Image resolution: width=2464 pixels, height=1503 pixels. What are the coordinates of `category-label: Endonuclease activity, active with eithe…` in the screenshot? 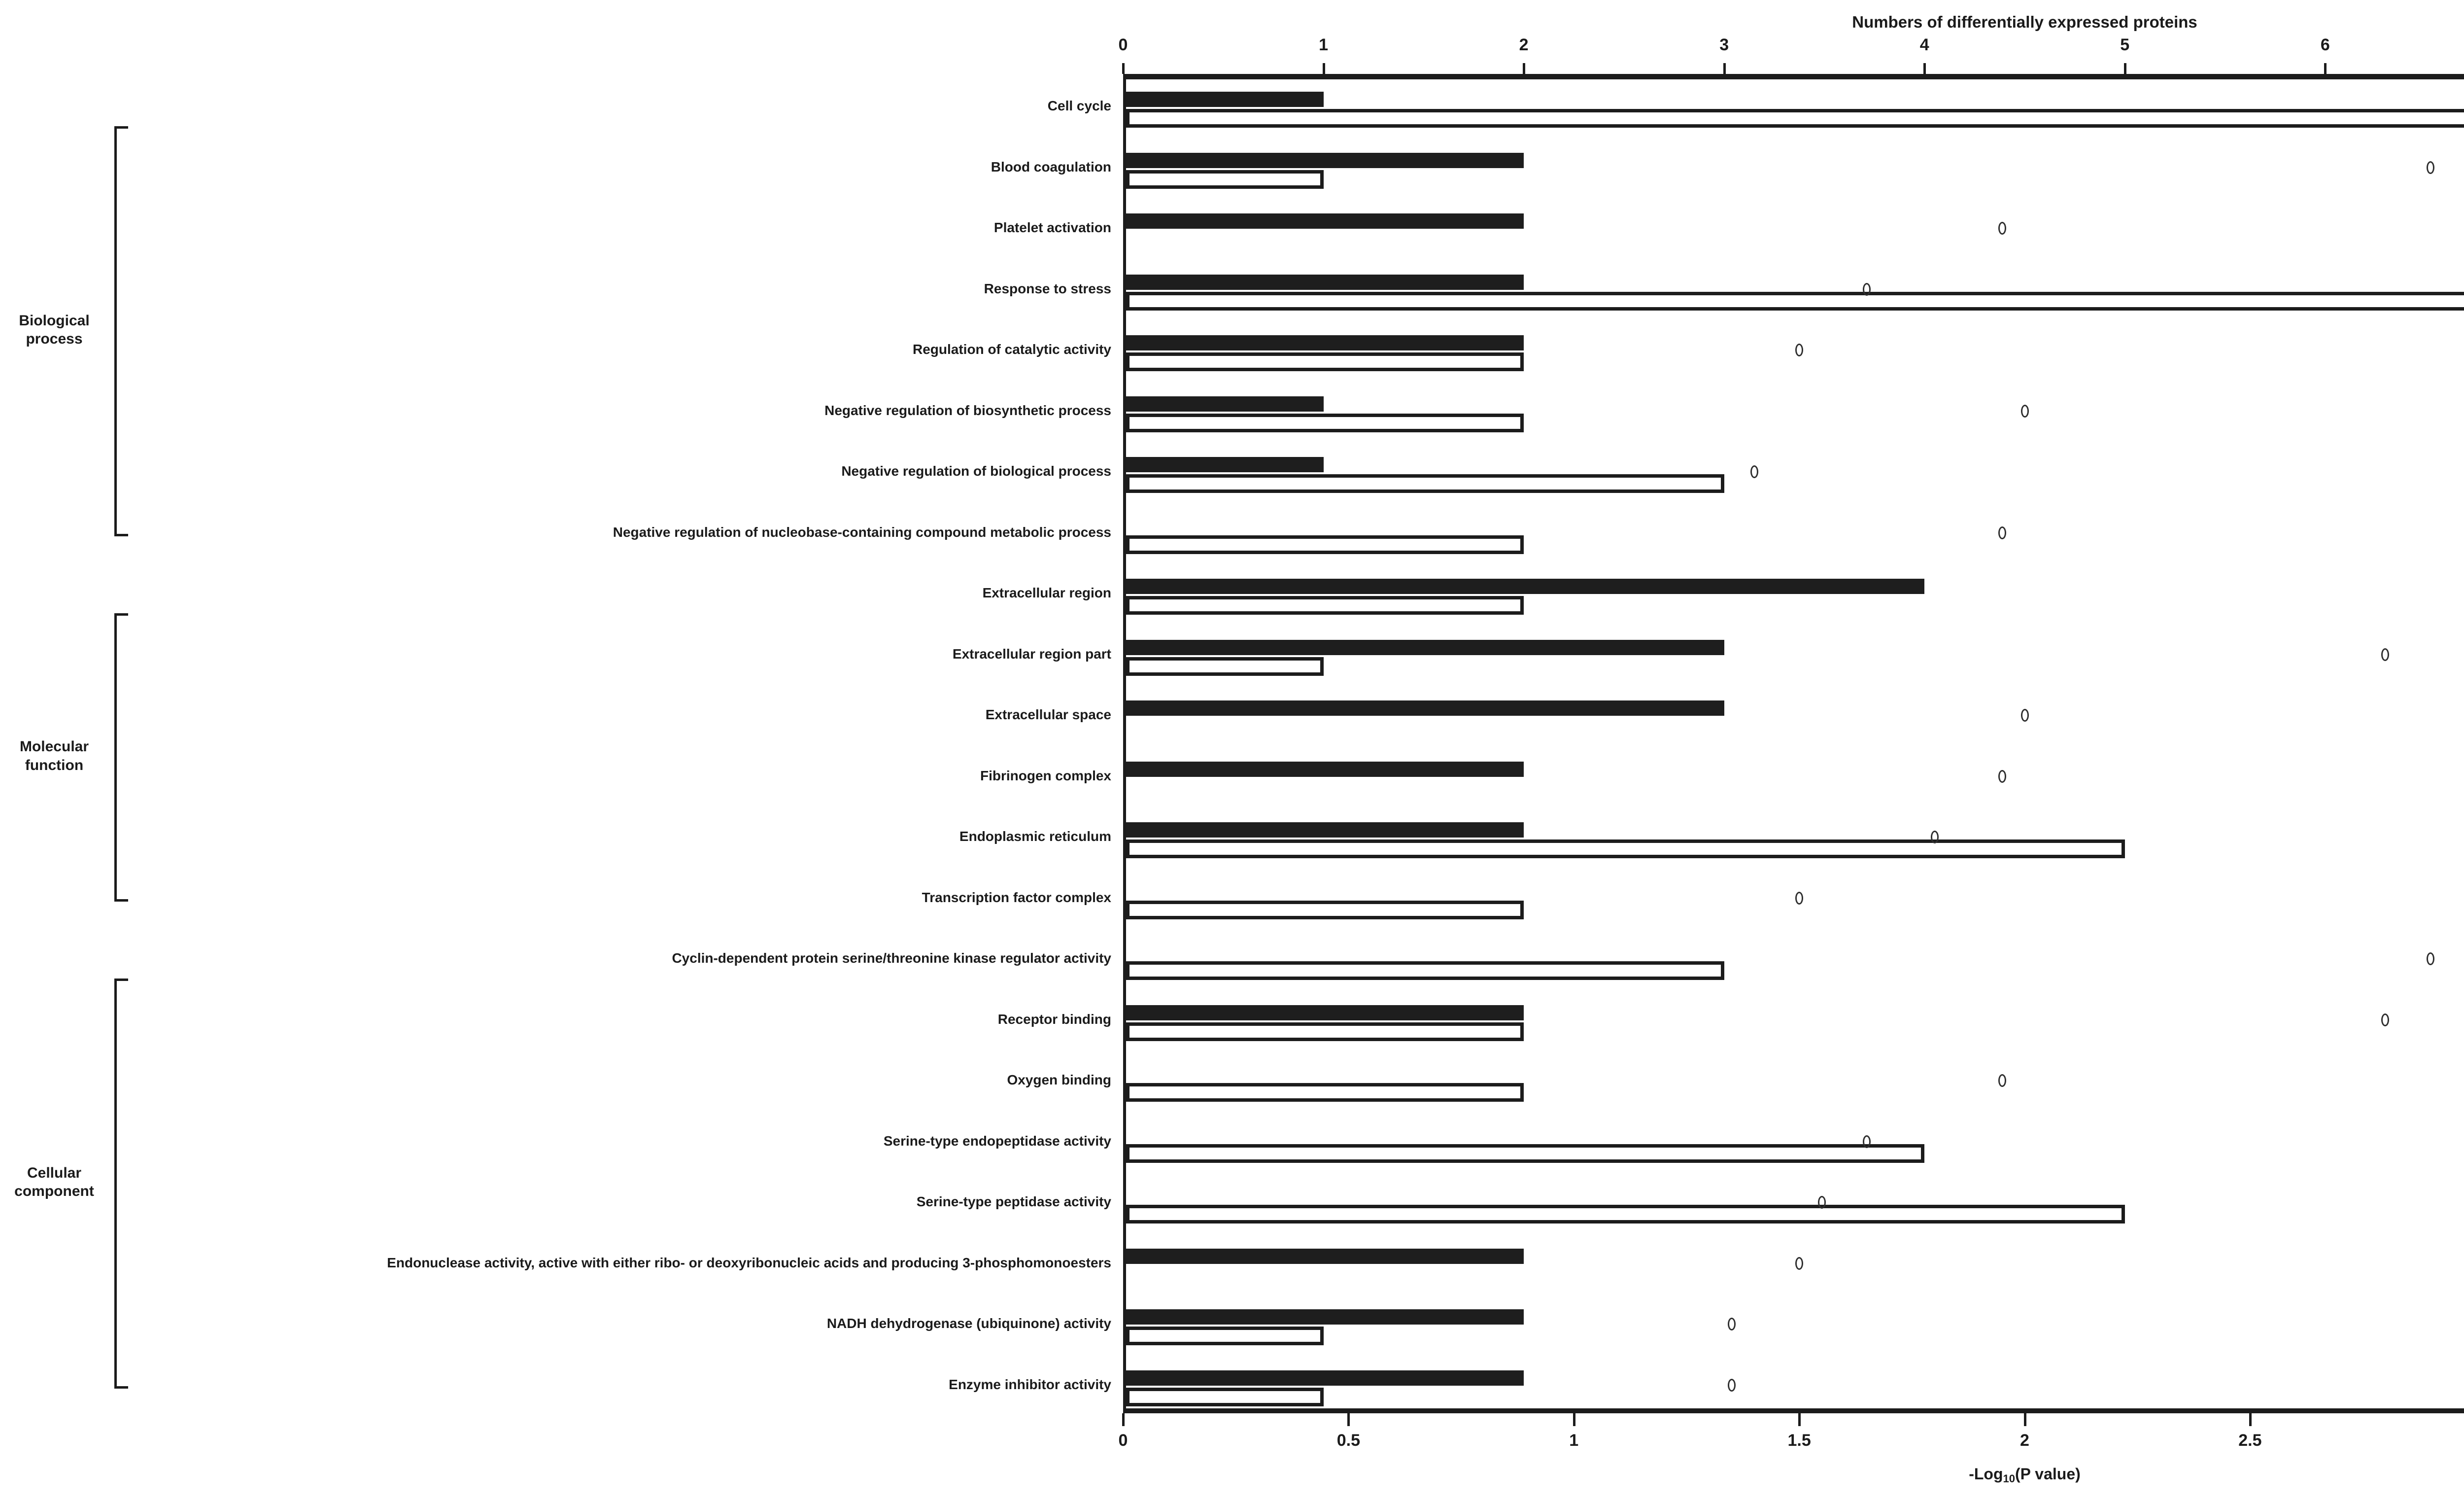 It's located at (749, 1263).